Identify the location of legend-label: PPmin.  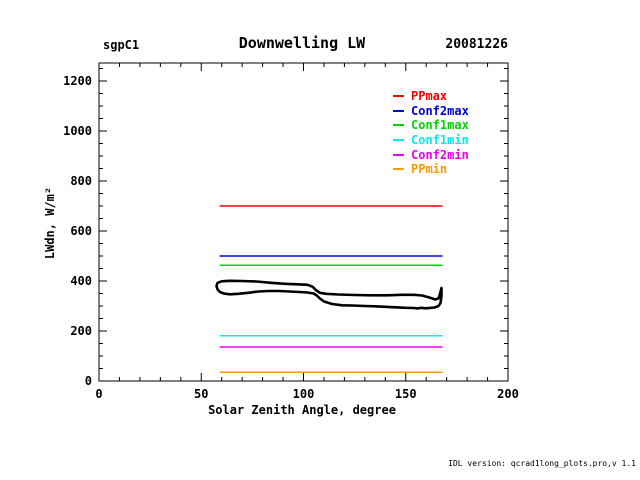
(429, 169).